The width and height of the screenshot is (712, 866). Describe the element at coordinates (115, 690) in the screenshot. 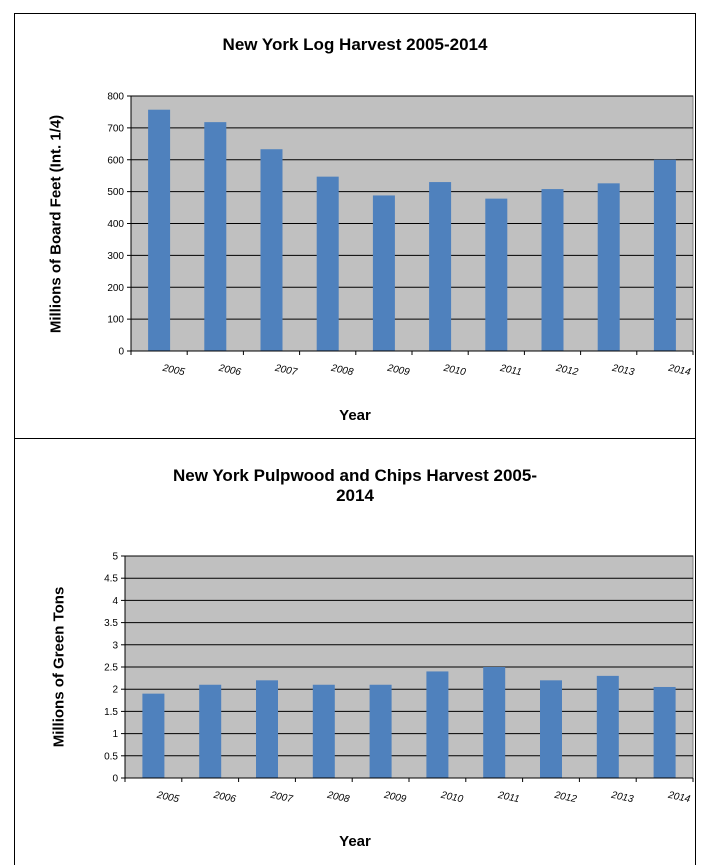

I see `y-tick-label: 2` at that location.